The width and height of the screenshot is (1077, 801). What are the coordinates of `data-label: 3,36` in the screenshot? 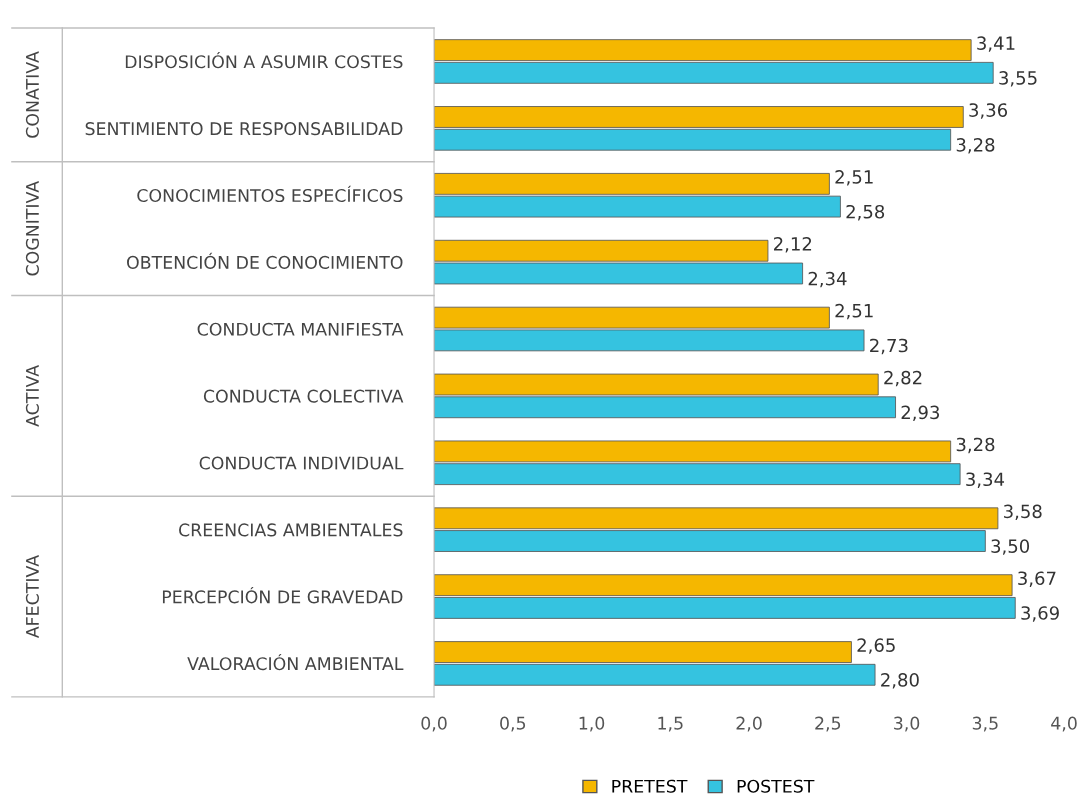 It's located at (988, 111).